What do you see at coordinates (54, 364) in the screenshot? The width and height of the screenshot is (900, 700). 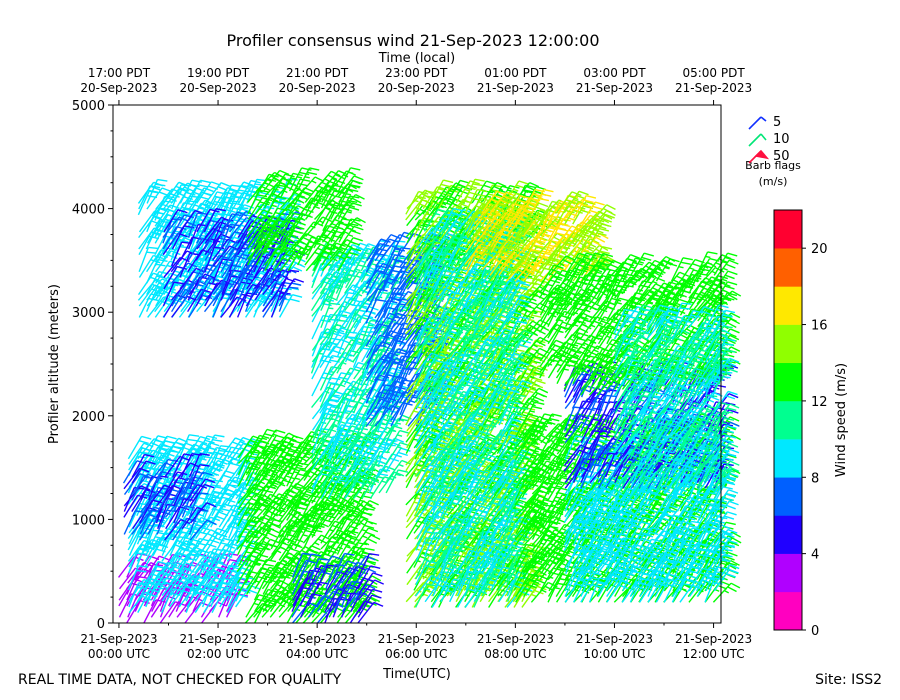 I see `y-axis-label: Profiler altitude (meters)` at bounding box center [54, 364].